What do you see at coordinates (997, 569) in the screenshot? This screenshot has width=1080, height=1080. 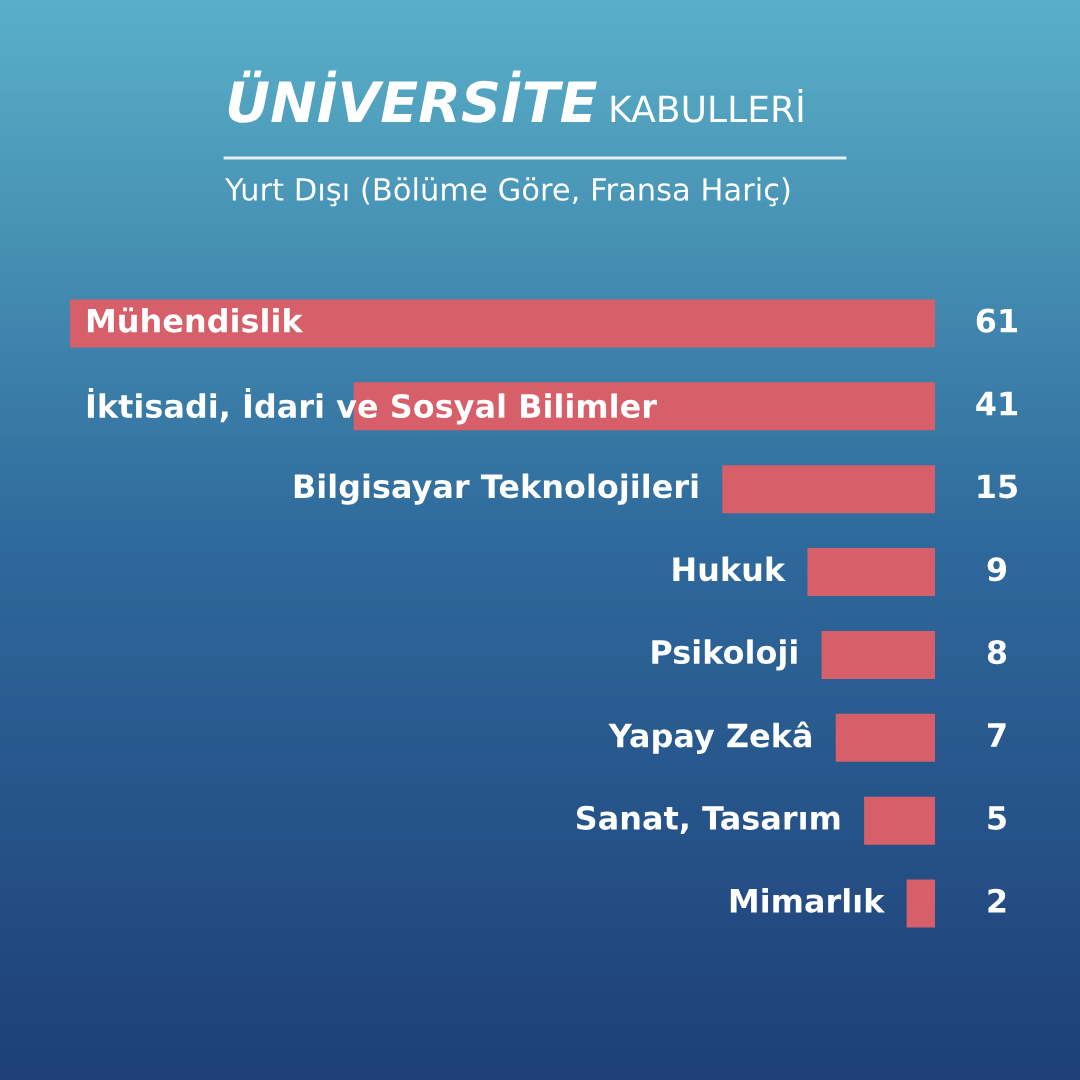 I see `data-label: 9` at bounding box center [997, 569].